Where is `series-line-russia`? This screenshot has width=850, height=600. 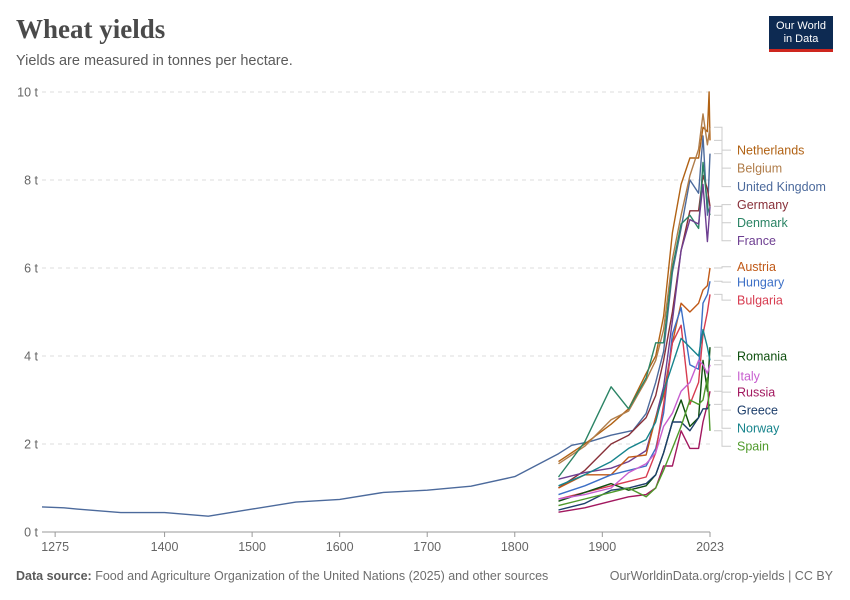 series-line-russia is located at coordinates (634, 452).